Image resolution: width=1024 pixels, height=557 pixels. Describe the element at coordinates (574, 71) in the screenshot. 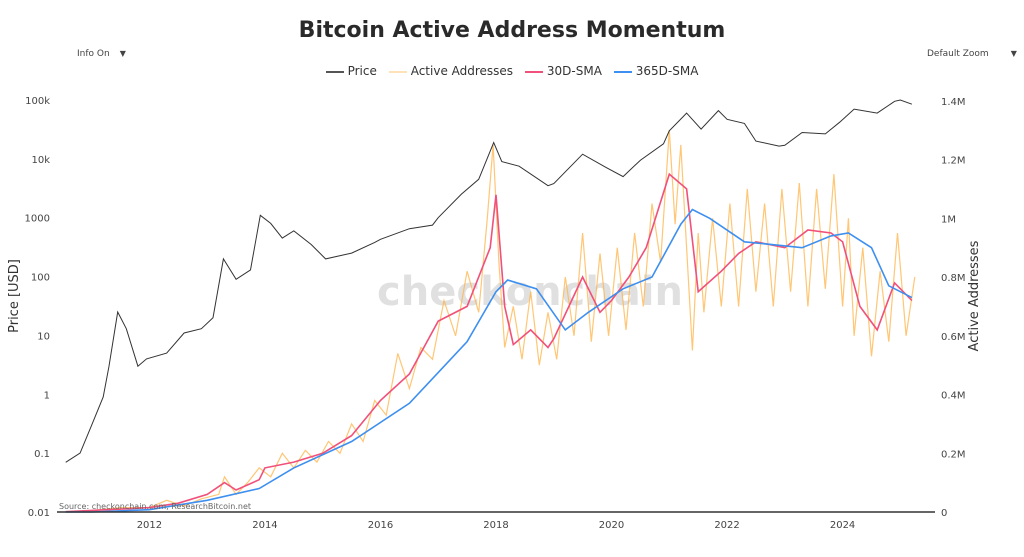

I see `legend-label: 30D-SMA` at that location.